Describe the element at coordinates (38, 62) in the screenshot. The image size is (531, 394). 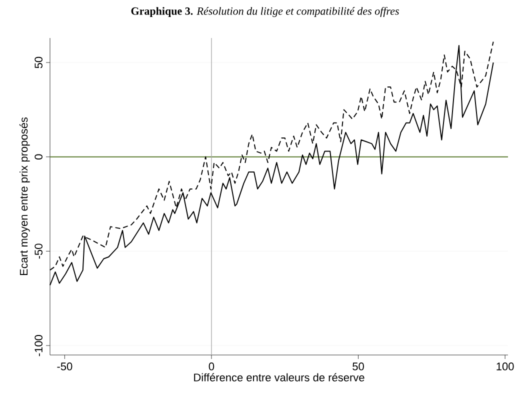
I see `y-tick-label: 50` at that location.